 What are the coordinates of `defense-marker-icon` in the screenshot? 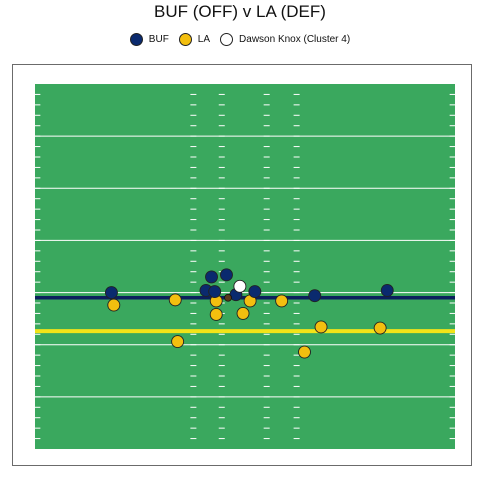 It's located at (185, 39).